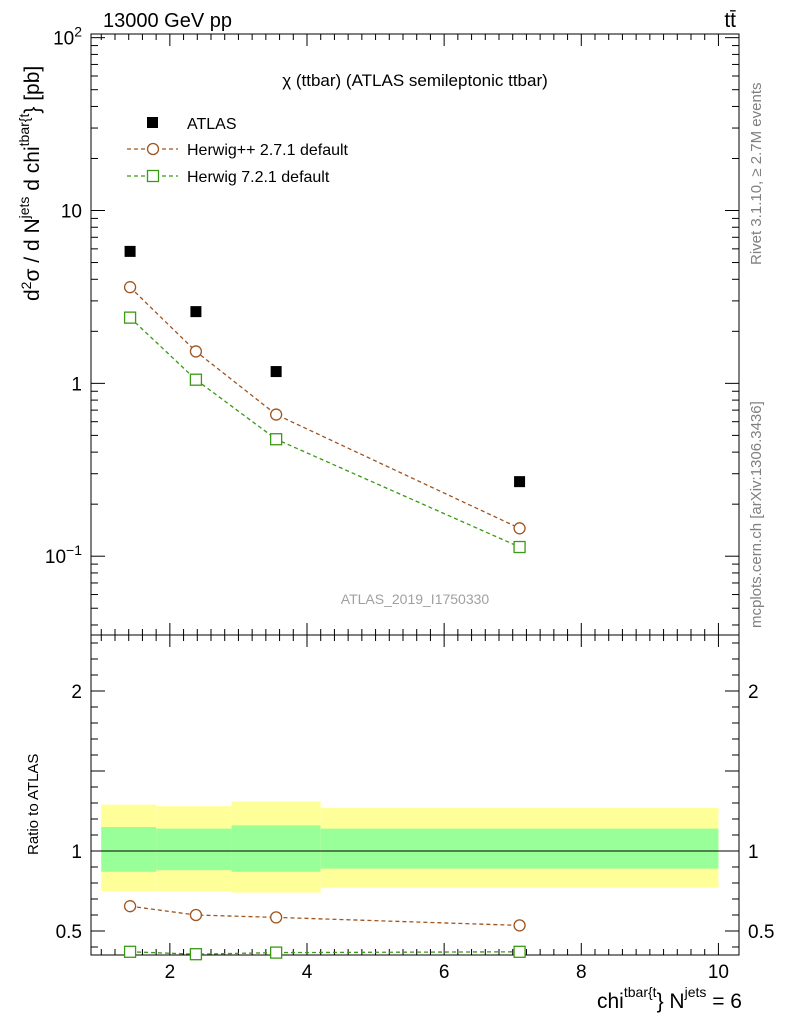 The image size is (786, 1024). Describe the element at coordinates (415, 80) in the screenshot. I see `chart-title: χ (ttbar) (ATLAS semileptonic ttbar)` at that location.